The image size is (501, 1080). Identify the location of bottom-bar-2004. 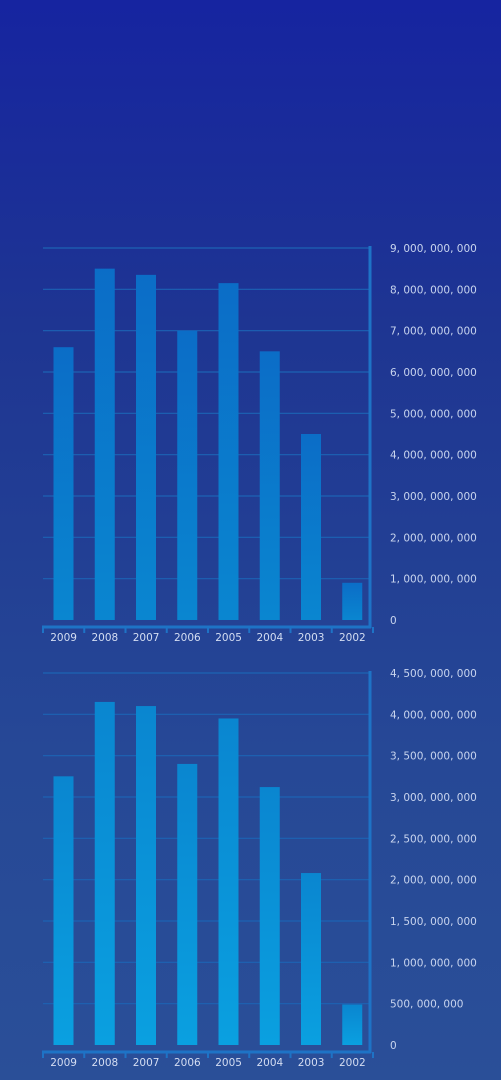
(269, 916).